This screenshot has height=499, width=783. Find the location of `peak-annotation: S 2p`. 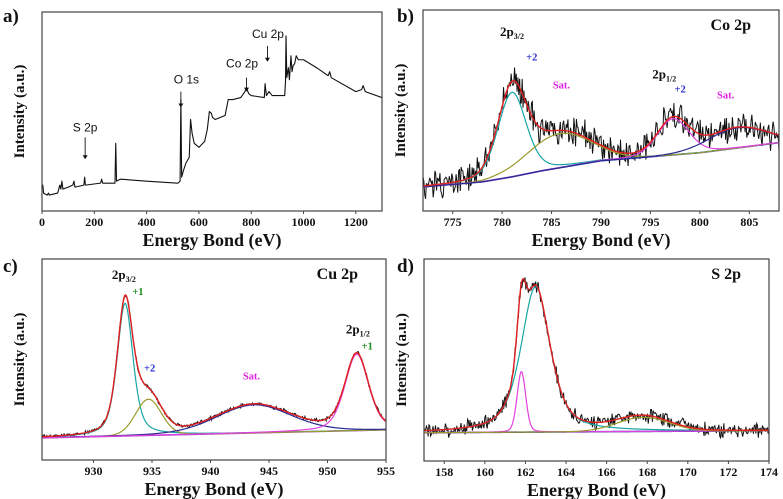

peak-annotation: S 2p is located at coordinates (85, 127).